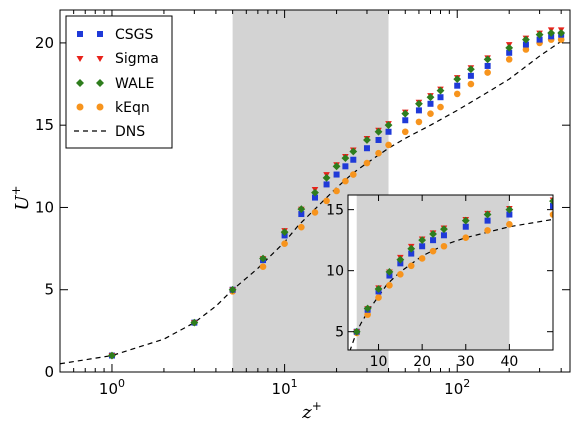  I want to click on inset-y-tick-label: 10, so click(335, 272).